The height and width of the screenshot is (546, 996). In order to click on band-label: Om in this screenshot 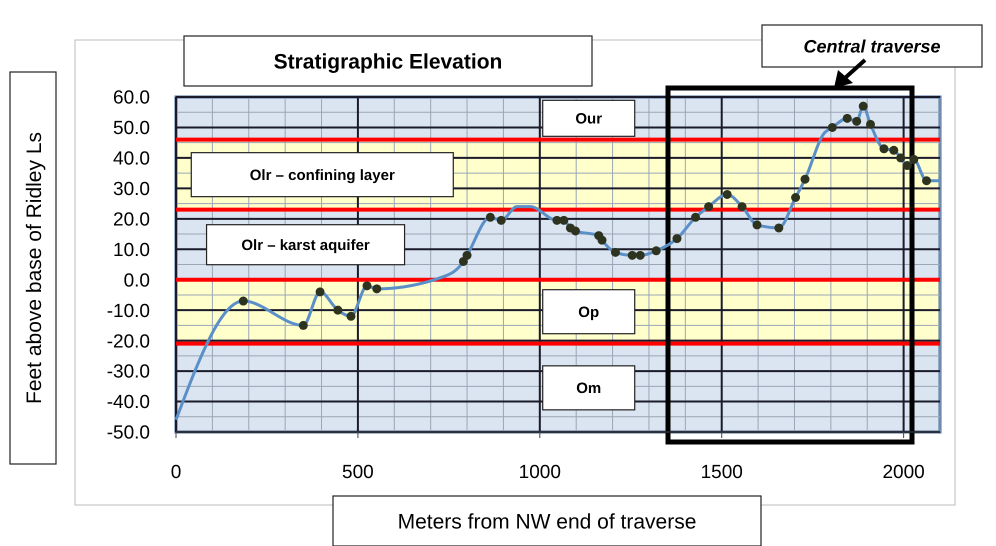, I will do `click(589, 389)`.